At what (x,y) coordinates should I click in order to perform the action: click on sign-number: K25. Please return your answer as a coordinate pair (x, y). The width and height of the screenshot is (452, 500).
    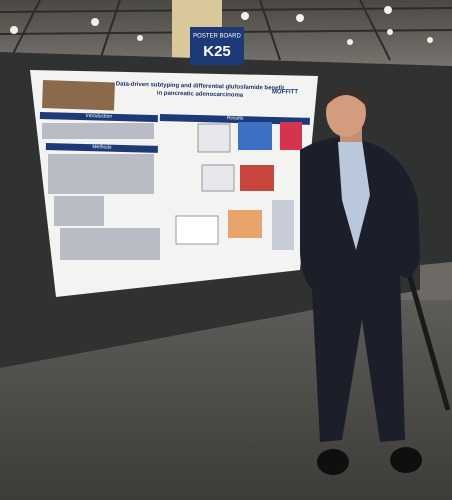
    Looking at the image, I should click on (217, 51).